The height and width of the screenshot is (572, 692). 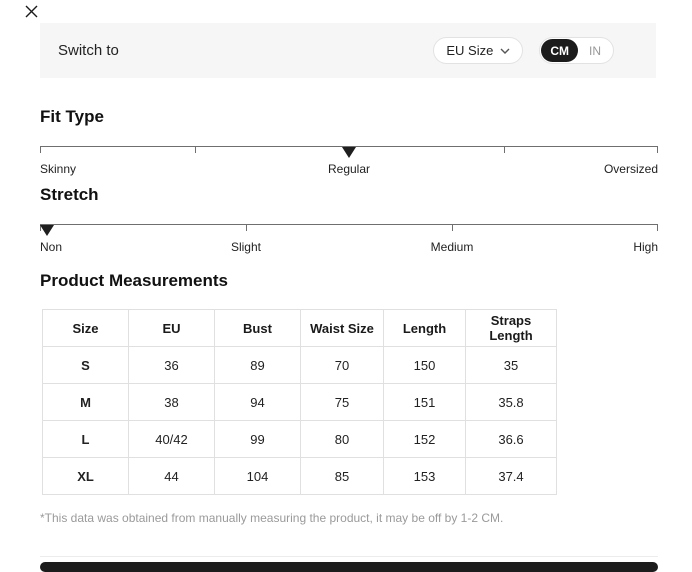 I want to click on measurement-cell: 35.8, so click(x=511, y=402).